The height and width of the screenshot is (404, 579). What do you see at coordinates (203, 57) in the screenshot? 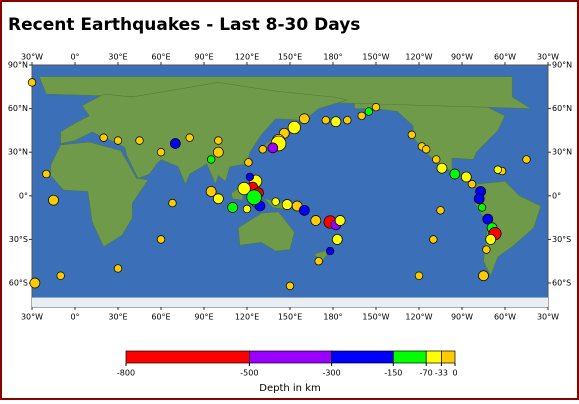
I see `x-tick-label: 90°E` at bounding box center [203, 57].